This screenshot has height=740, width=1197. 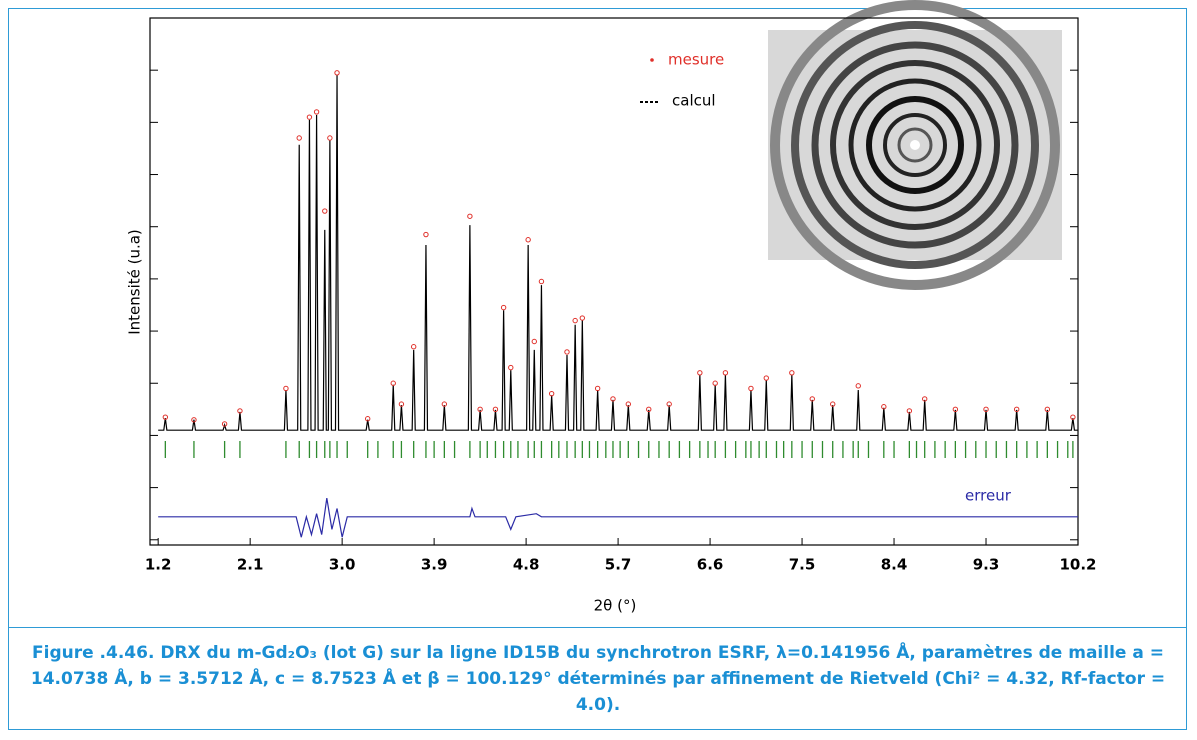 I want to click on x-tick-label: 6.6, so click(x=710, y=565).